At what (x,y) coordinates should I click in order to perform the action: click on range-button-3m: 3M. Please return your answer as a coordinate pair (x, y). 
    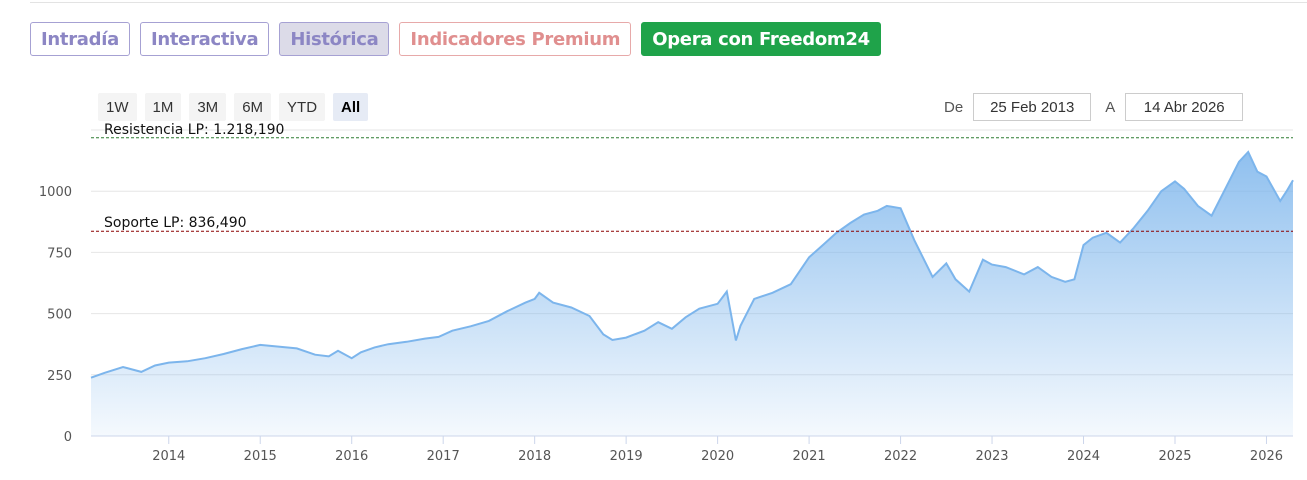
    Looking at the image, I should click on (208, 107).